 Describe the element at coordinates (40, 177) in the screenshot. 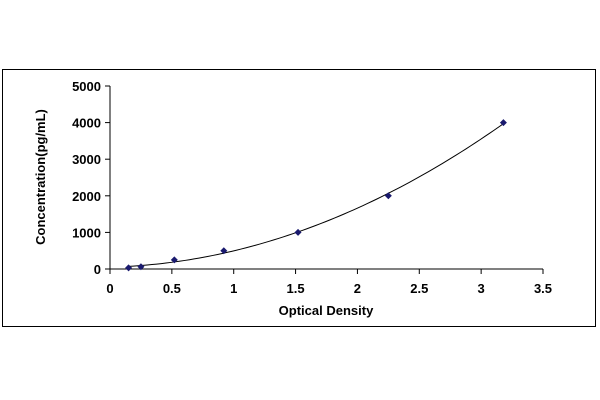

I see `y-axis-title: Concentration(pg/mL)` at that location.